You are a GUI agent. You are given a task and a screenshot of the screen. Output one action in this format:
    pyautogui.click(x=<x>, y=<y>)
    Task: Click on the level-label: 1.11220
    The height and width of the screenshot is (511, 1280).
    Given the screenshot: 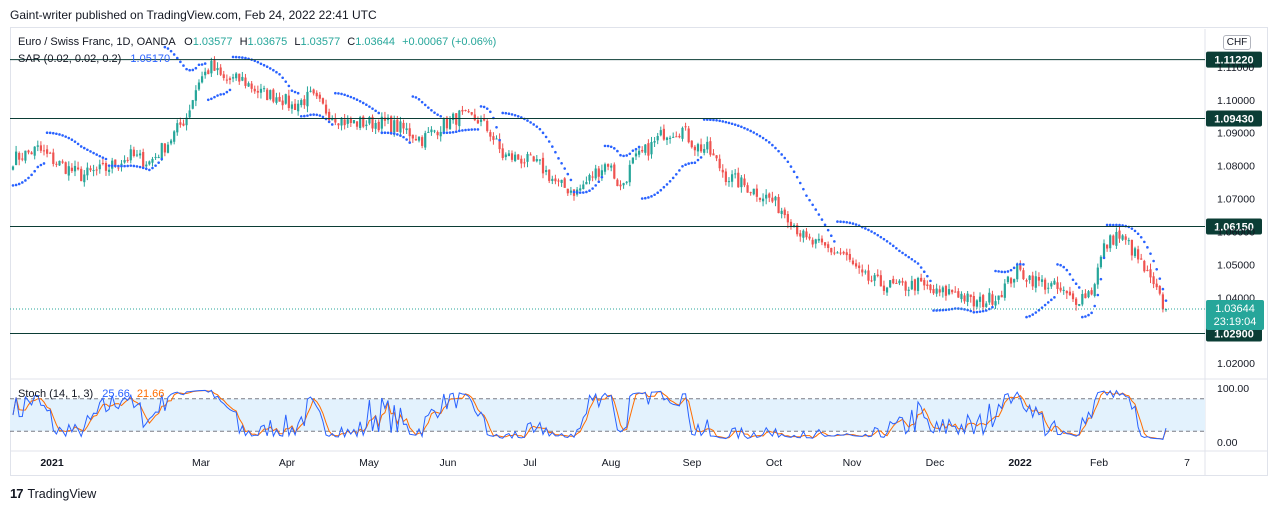 What is the action you would take?
    pyautogui.click(x=1233, y=61)
    